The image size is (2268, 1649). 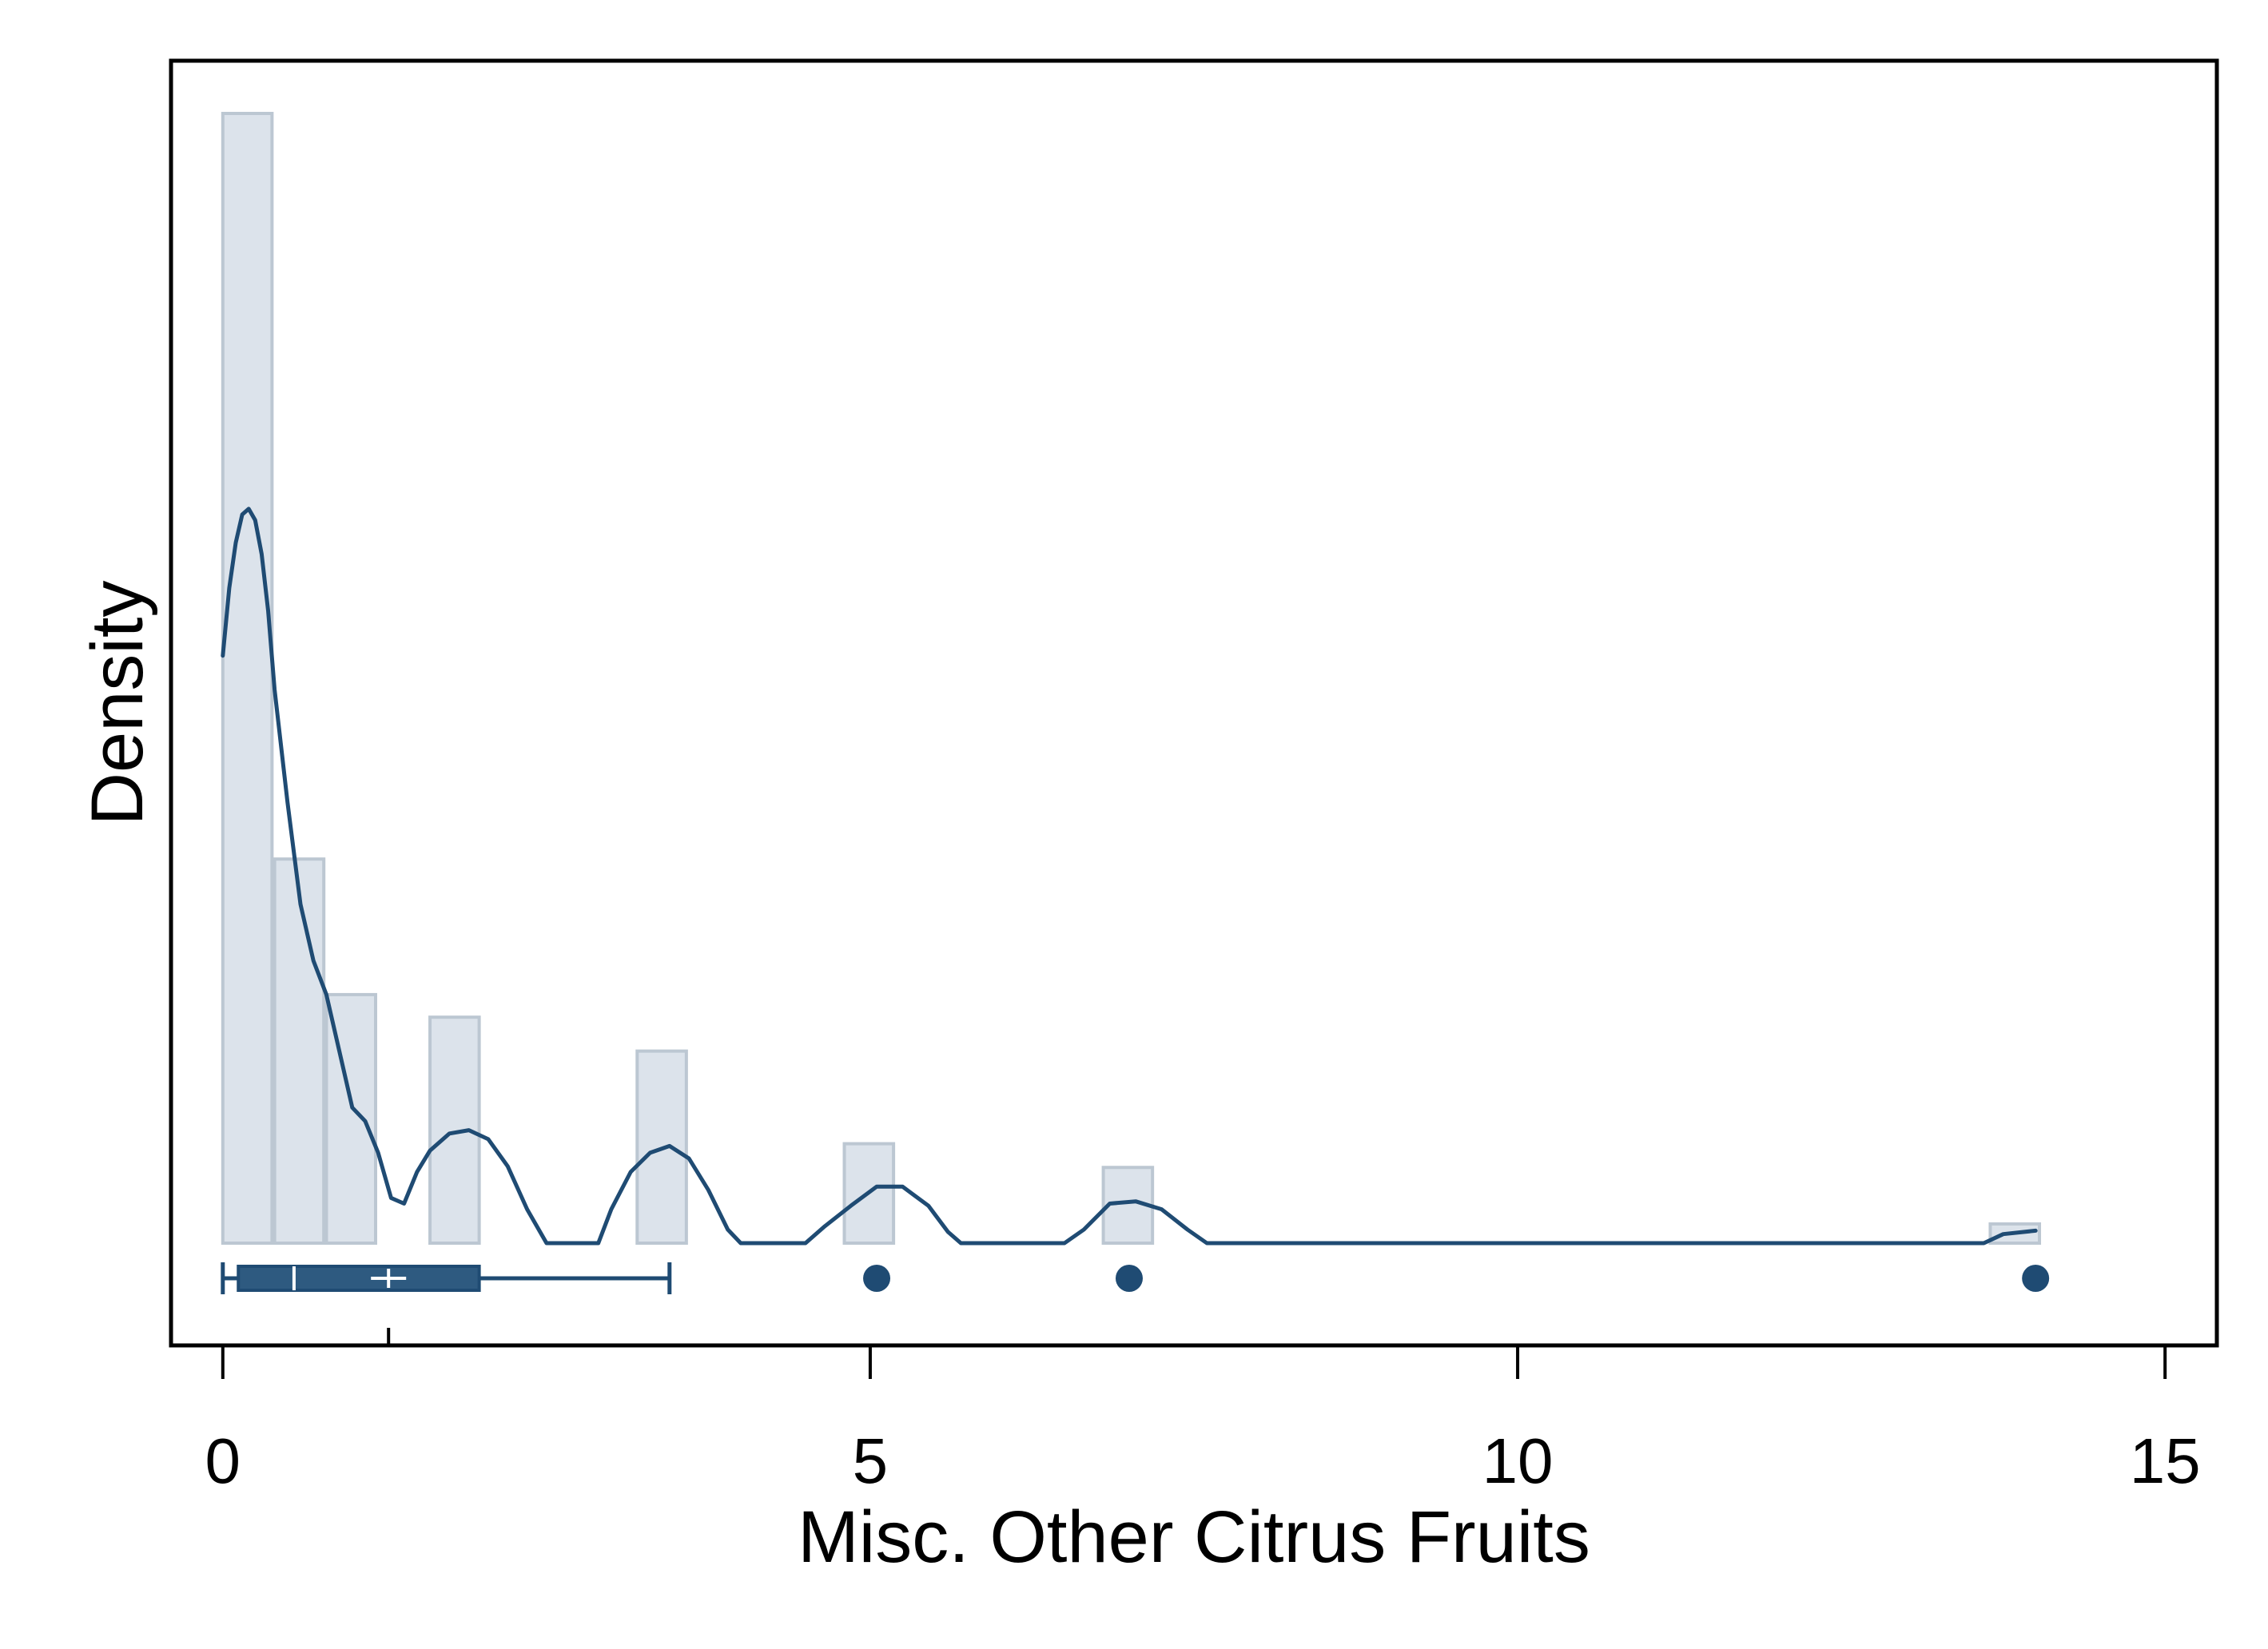 What do you see at coordinates (117, 703) in the screenshot?
I see `y-axis-title: Density` at bounding box center [117, 703].